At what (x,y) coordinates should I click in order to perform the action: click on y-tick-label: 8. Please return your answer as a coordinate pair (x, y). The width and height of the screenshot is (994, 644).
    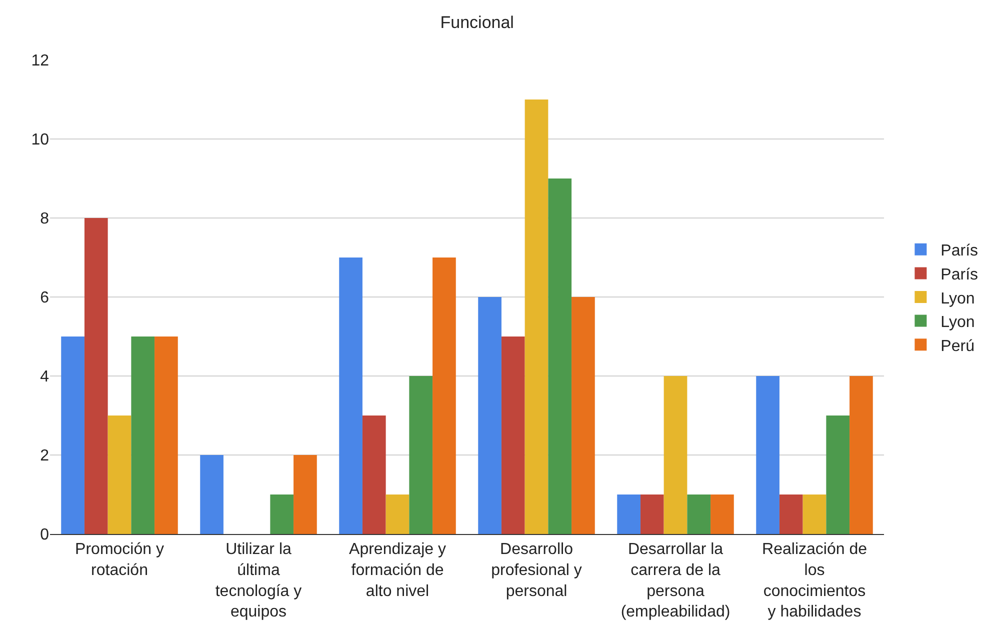
    Looking at the image, I should click on (45, 219).